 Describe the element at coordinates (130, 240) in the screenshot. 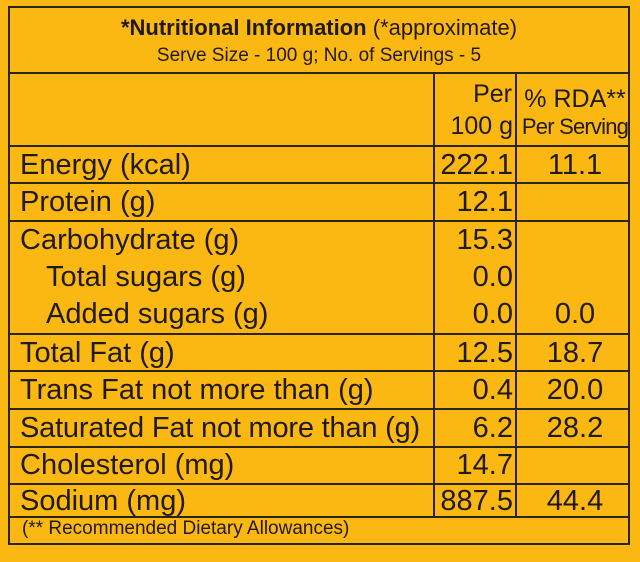

I see `row-label-carbohydrate: Carbohydrate (g)` at that location.